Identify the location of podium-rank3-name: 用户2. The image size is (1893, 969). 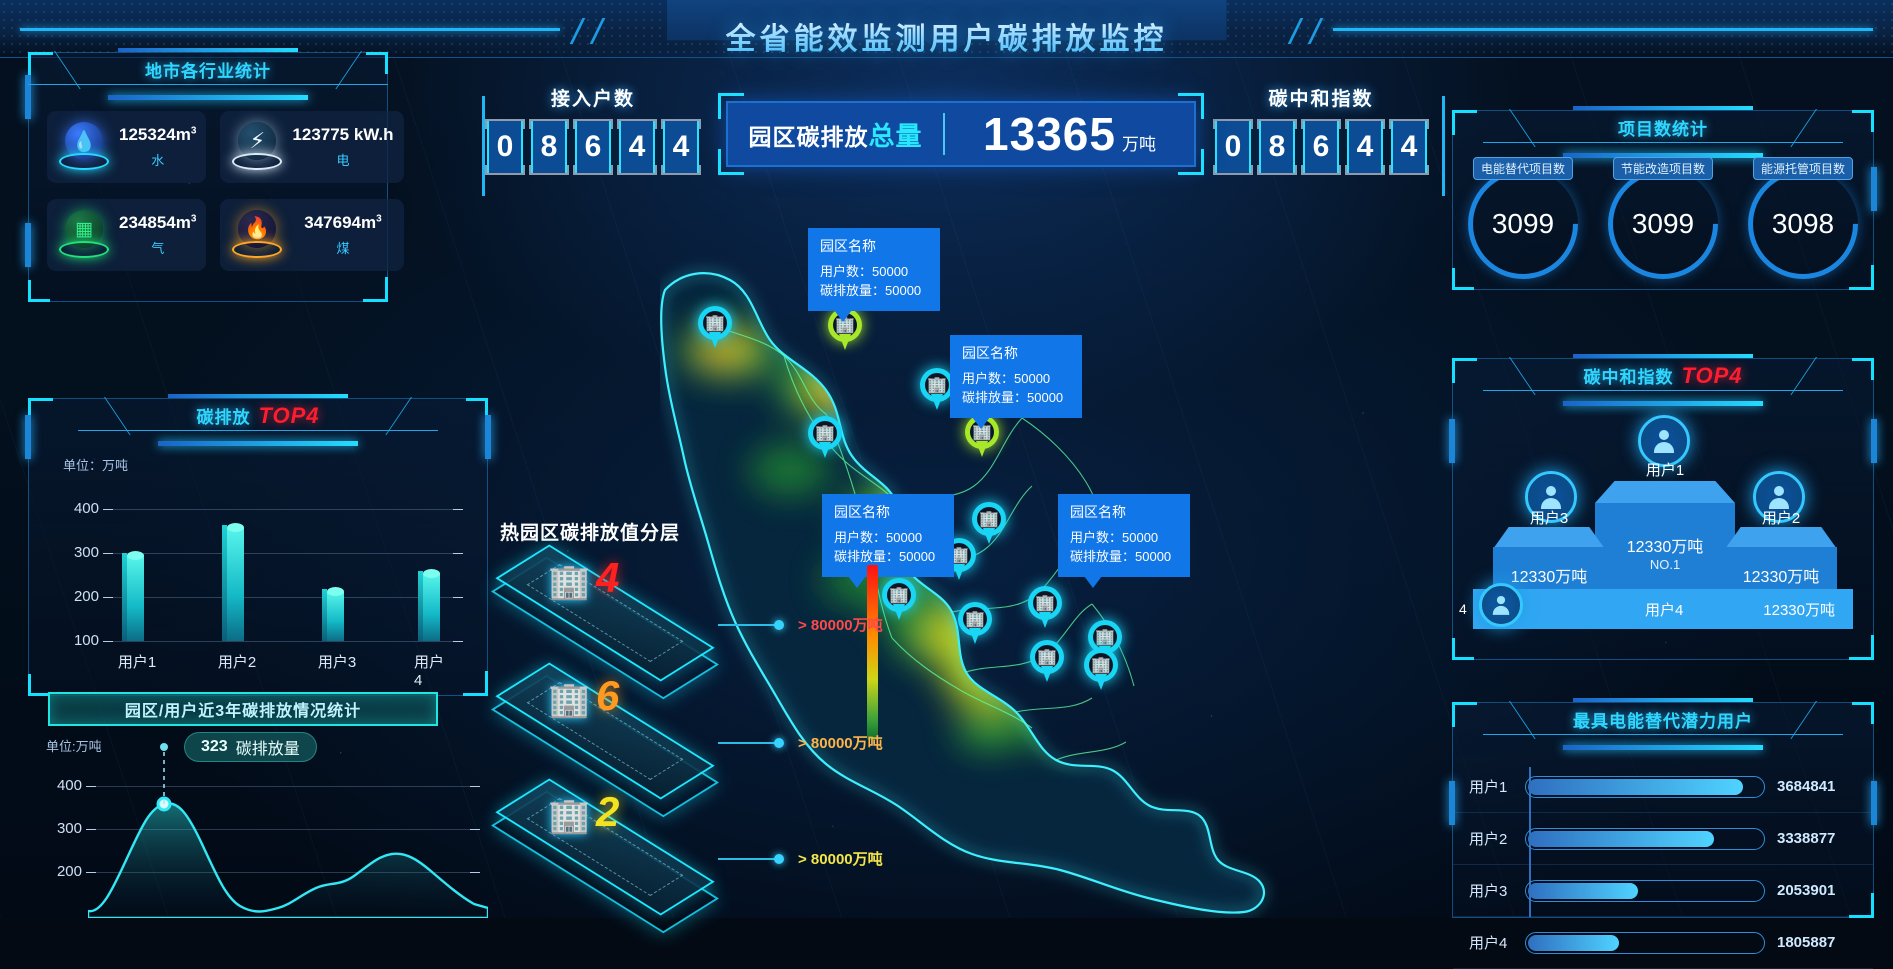
(1781, 518).